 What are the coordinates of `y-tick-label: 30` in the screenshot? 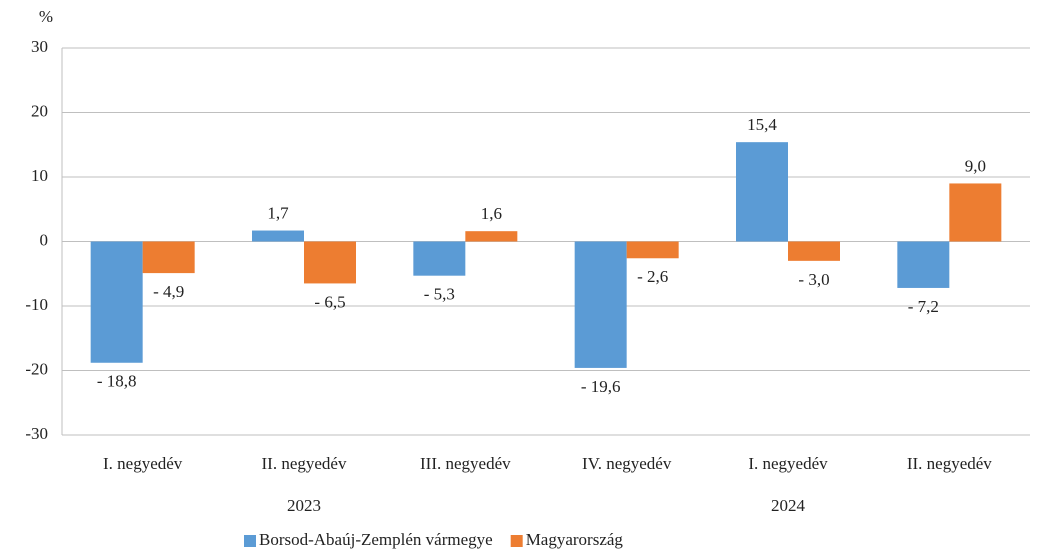 It's located at (39, 46).